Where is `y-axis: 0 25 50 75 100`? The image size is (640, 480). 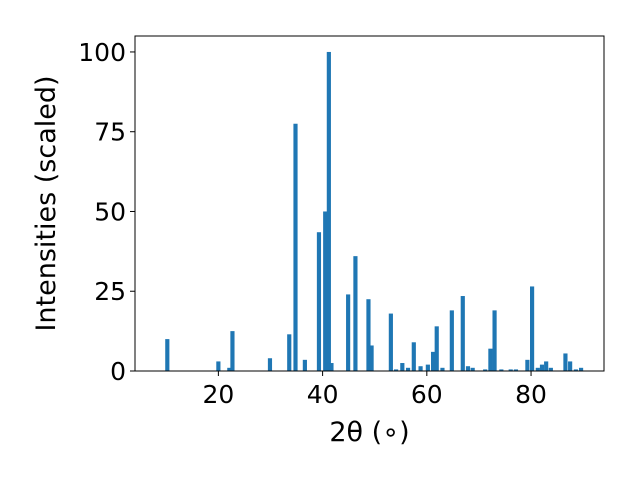 y-axis: 0 25 50 75 100 is located at coordinates (106, 212).